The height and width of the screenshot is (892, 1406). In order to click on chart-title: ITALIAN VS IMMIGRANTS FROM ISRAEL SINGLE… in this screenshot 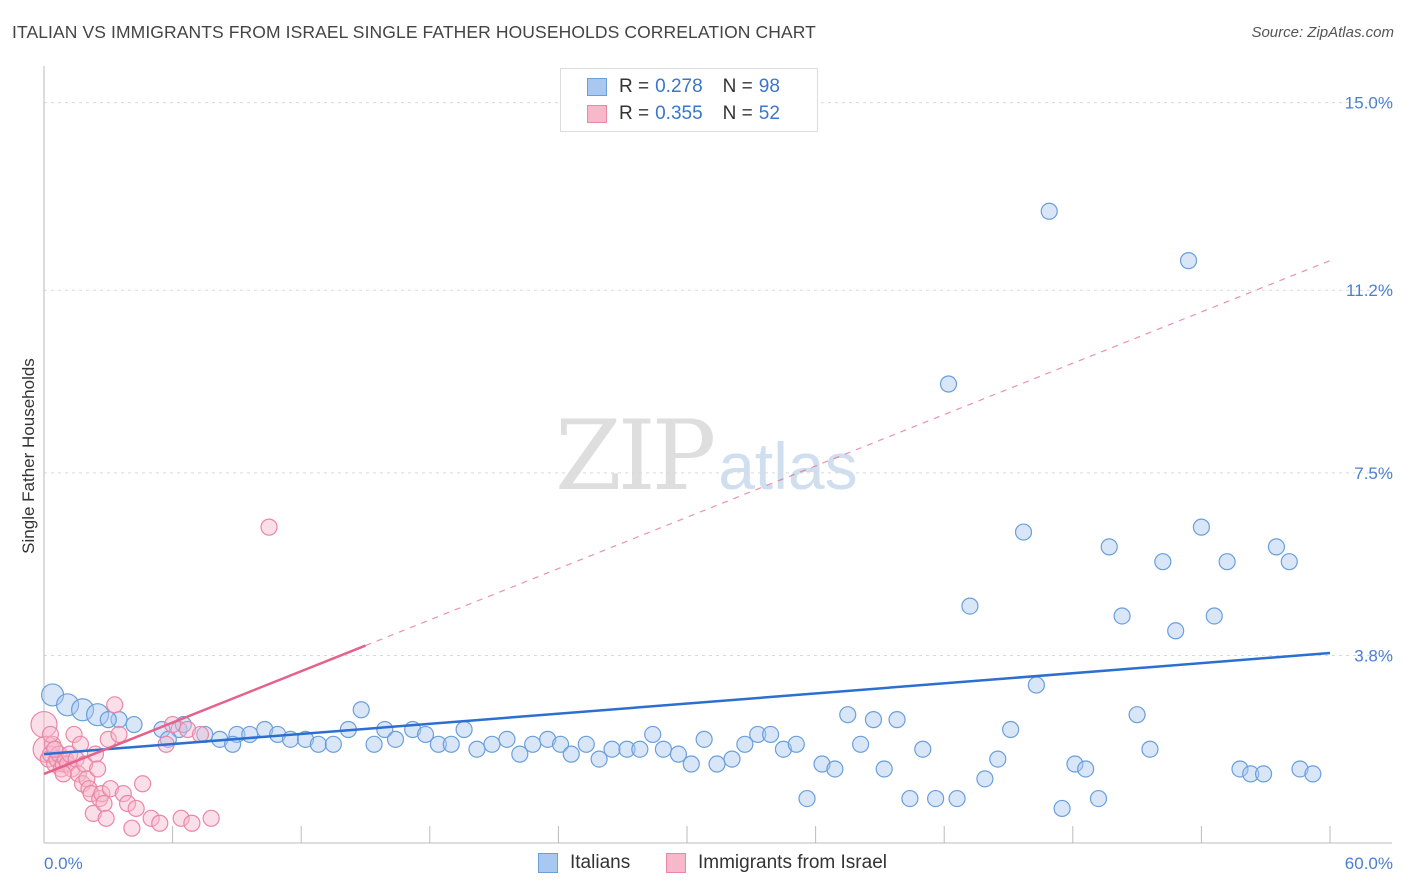, I will do `click(414, 32)`.